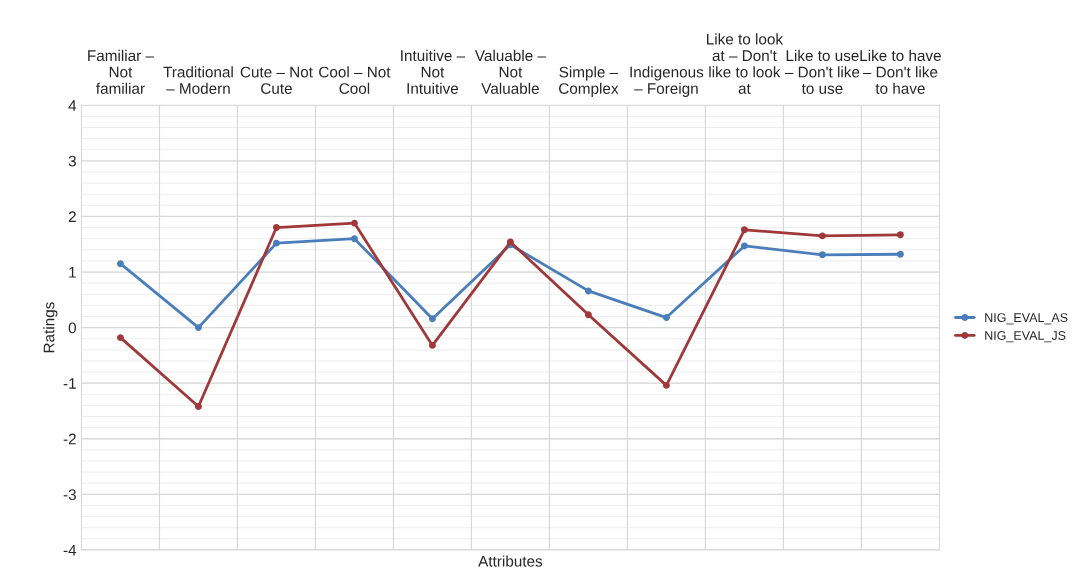 The image size is (1086, 585). I want to click on y-tick-label: 2, so click(72, 216).